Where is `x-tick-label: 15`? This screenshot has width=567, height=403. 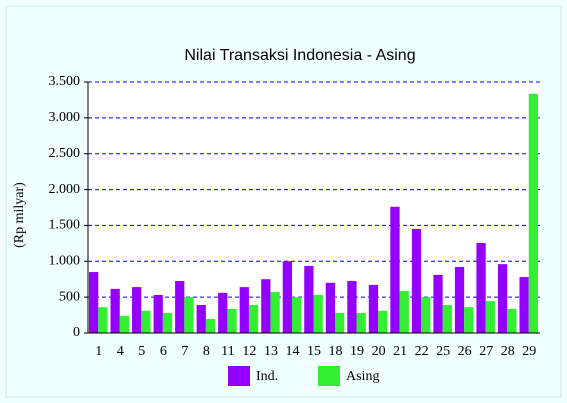
x-tick-label: 15 is located at coordinates (314, 351).